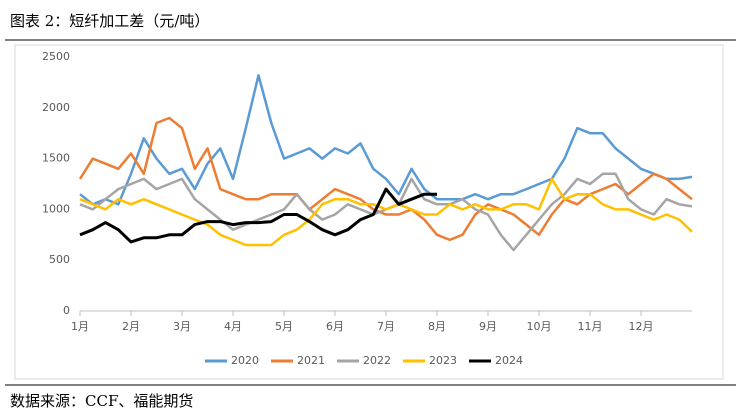  What do you see at coordinates (101, 401) in the screenshot?
I see `source-note: 数据来源：CCF、福能期货` at bounding box center [101, 401].